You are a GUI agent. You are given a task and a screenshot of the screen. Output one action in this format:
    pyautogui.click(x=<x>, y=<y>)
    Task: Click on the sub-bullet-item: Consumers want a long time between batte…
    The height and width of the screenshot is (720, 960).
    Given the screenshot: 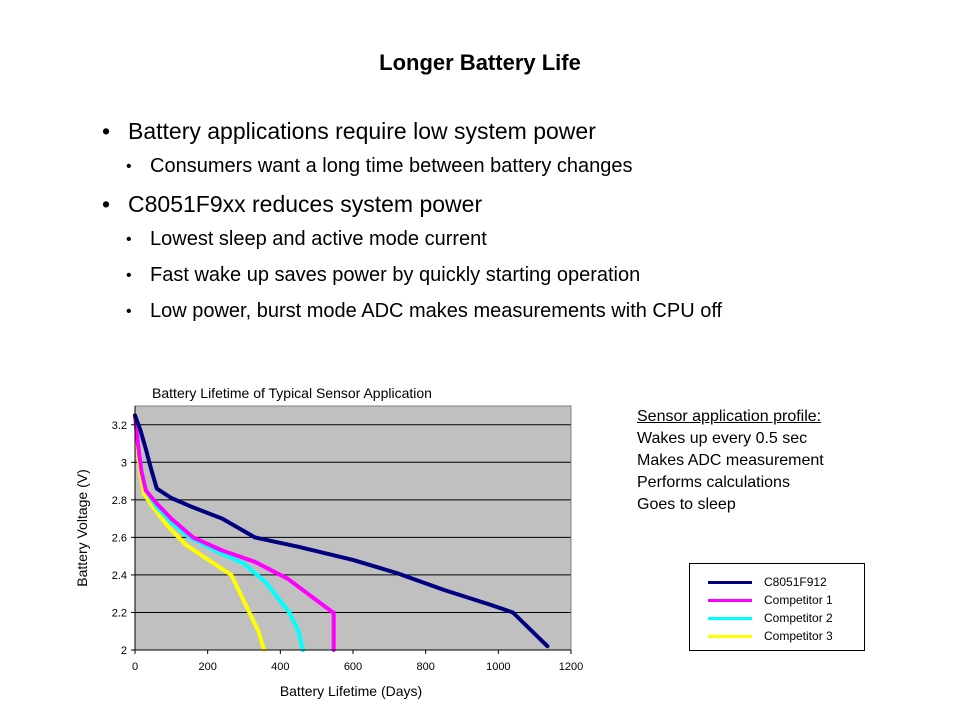 What is the action you would take?
    pyautogui.click(x=510, y=166)
    